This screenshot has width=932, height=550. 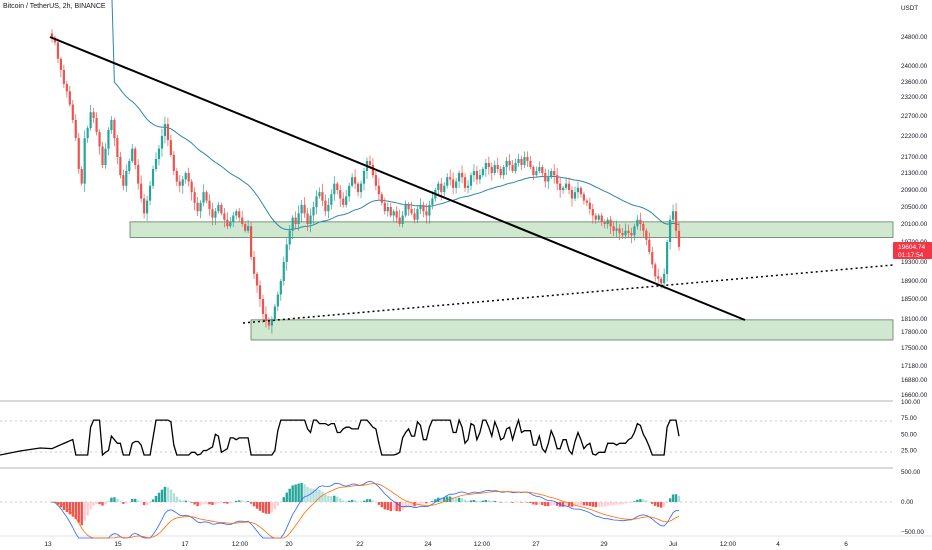 I want to click on price-tick-label: 19300.00, so click(x=914, y=262).